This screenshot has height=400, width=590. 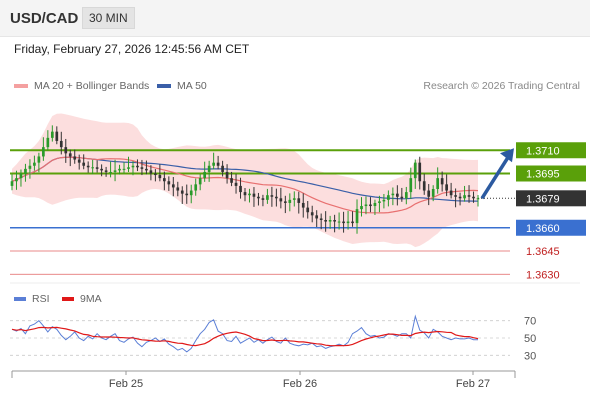 I want to click on pair-title: USD/CAD, so click(x=44, y=18).